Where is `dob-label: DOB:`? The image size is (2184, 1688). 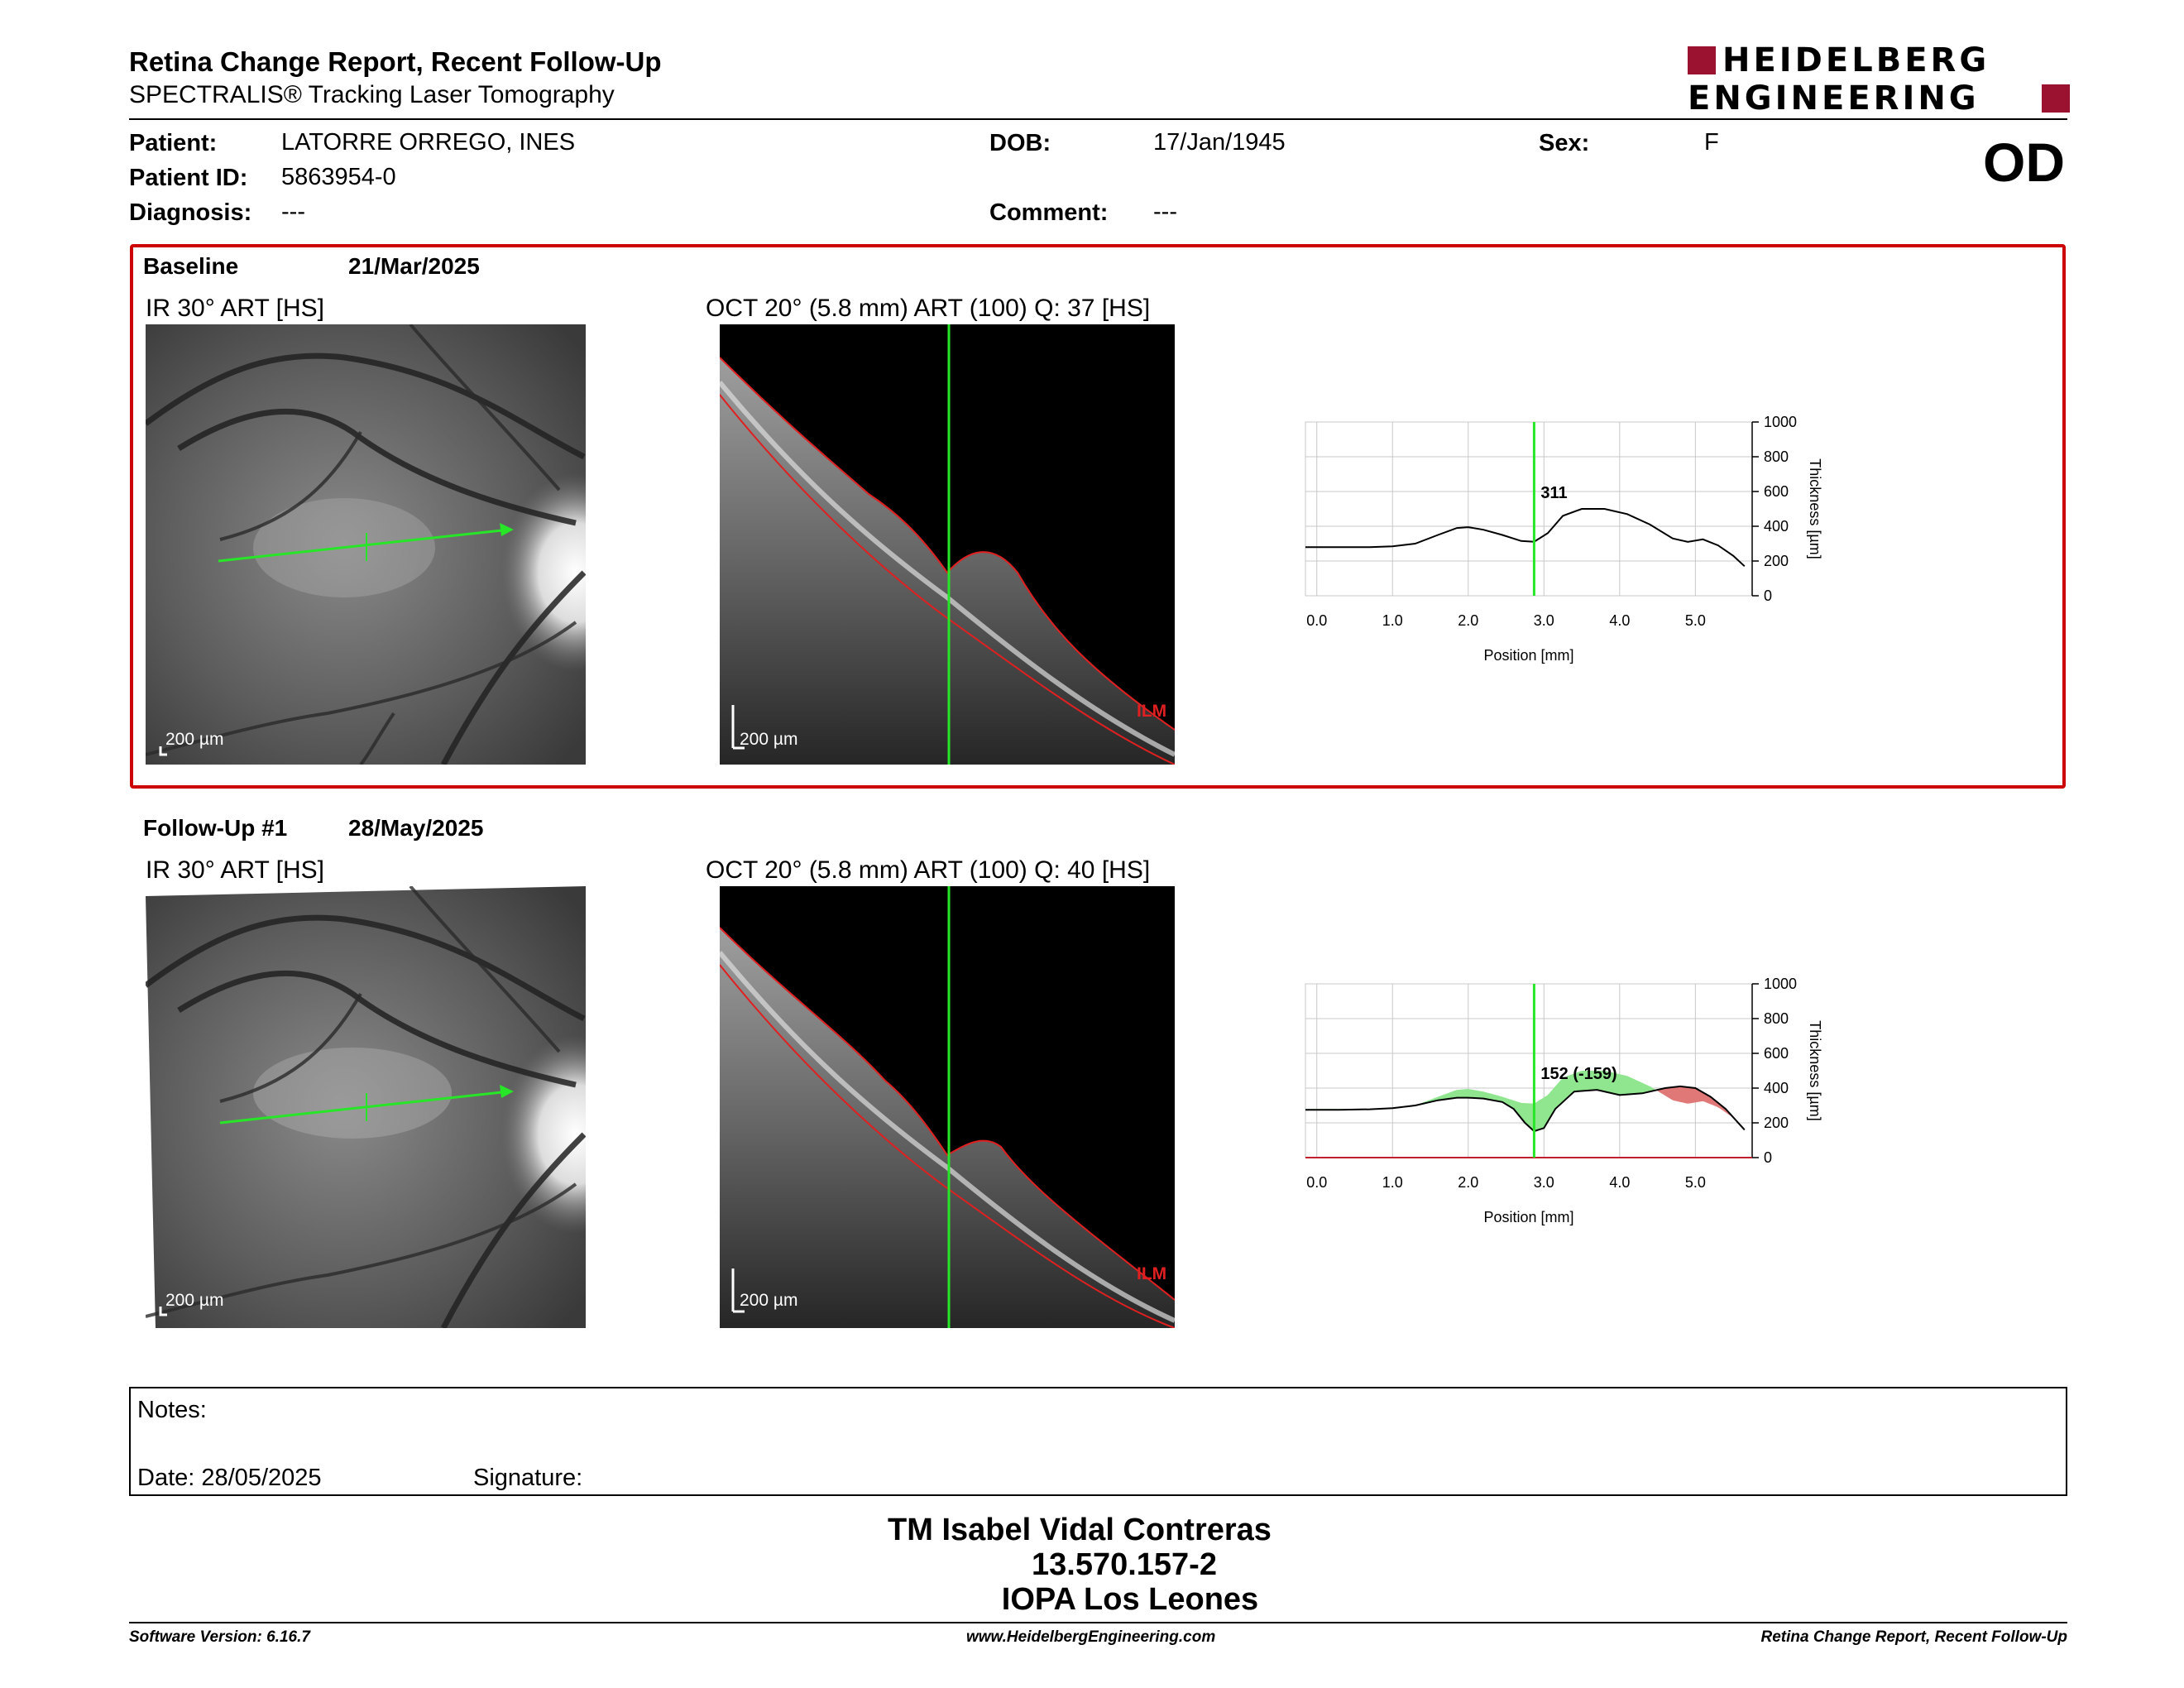
dob-label: DOB: is located at coordinates (1020, 143).